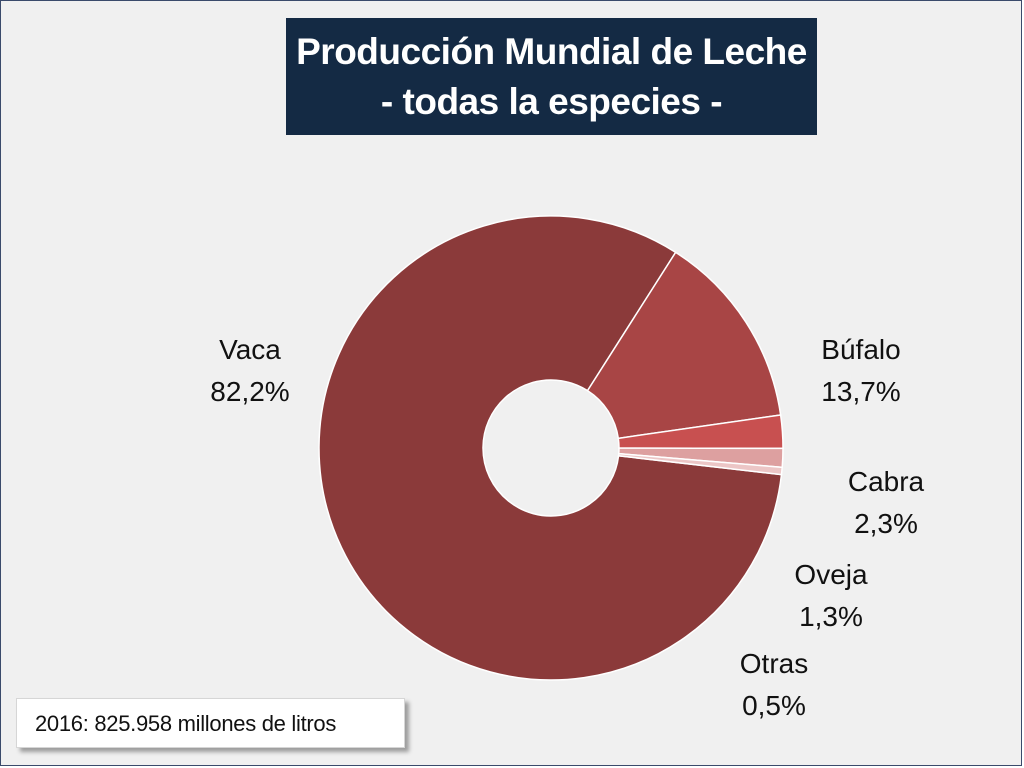 Image resolution: width=1024 pixels, height=768 pixels. I want to click on slice-value-oveja: 1,3%, so click(831, 616).